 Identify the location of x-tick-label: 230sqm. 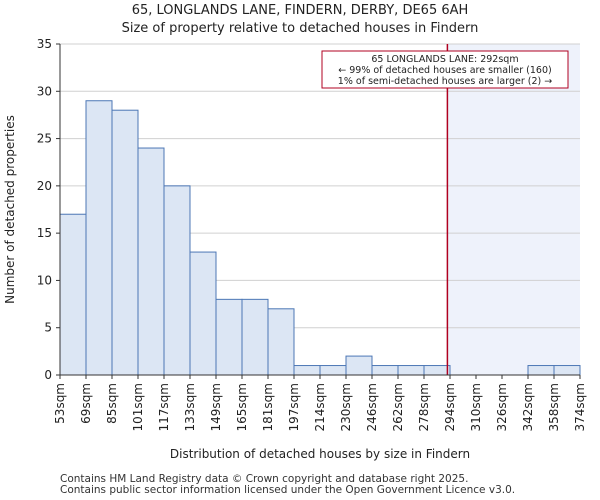
(346, 407).